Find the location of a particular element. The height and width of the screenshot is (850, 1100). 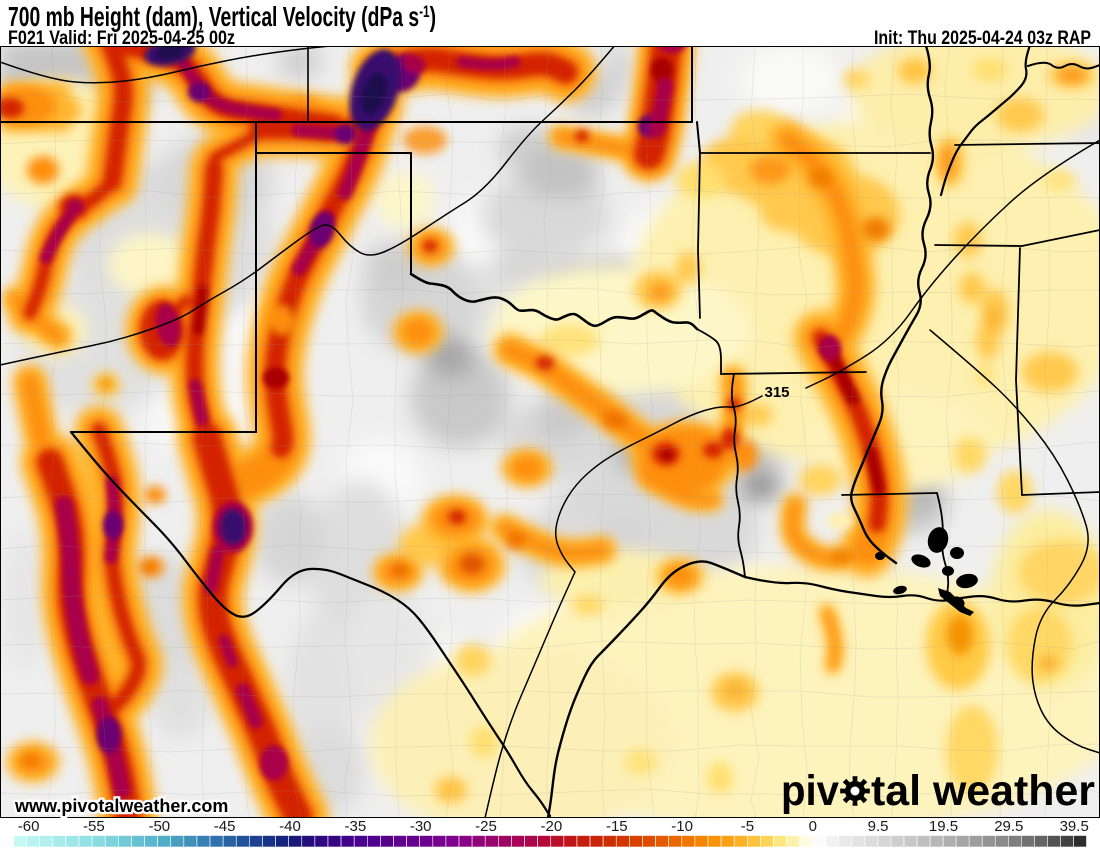

svg-text: -20 is located at coordinates (552, 826).